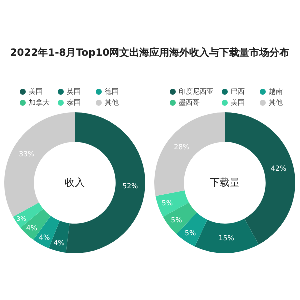  What do you see at coordinates (75, 183) in the screenshot?
I see `text: 收入` at bounding box center [75, 183].